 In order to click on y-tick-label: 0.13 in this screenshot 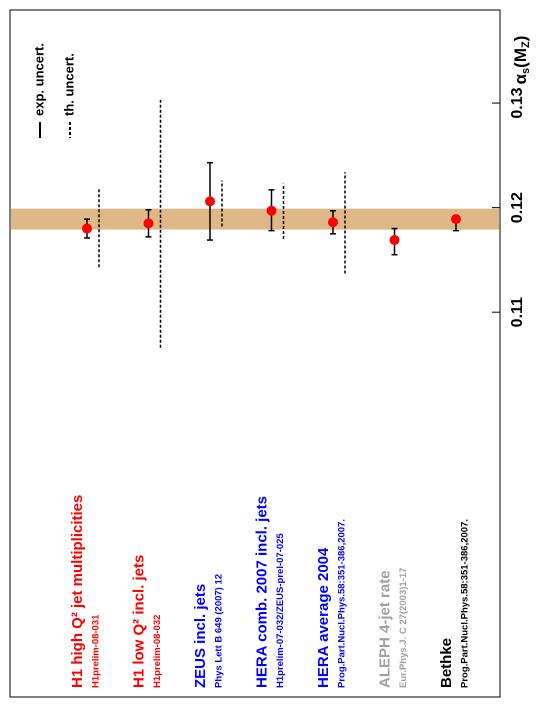, I will do `click(517, 102)`.